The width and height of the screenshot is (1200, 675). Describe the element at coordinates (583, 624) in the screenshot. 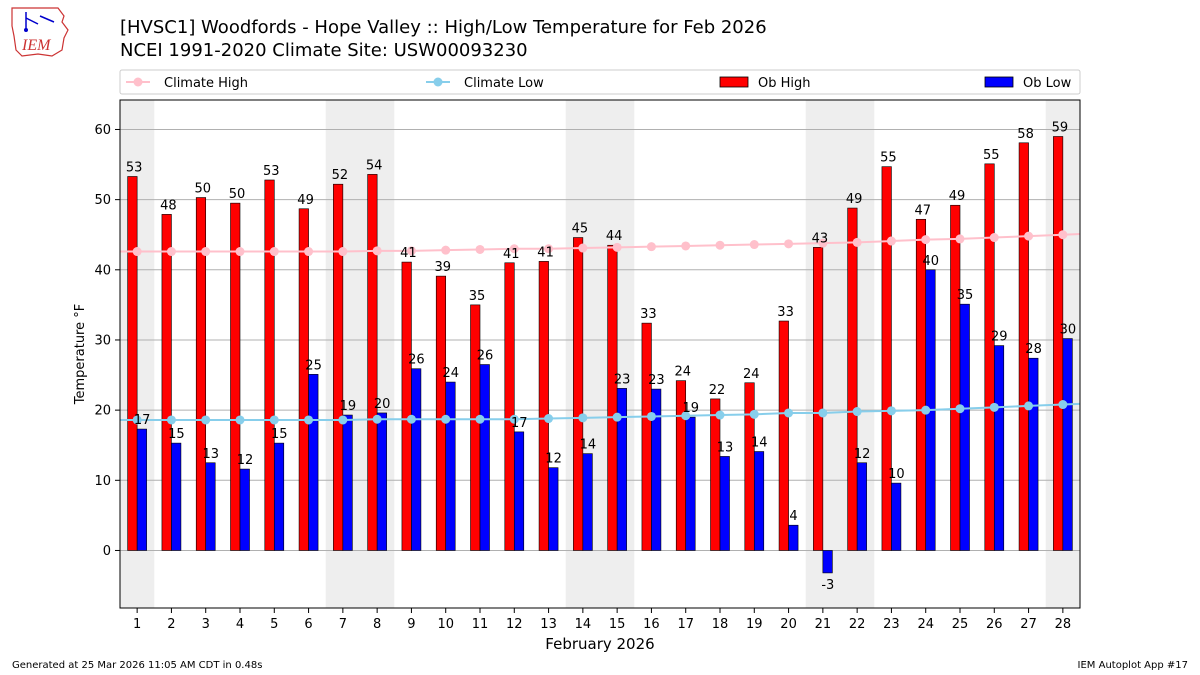

I see `x-tick-label: 14` at that location.